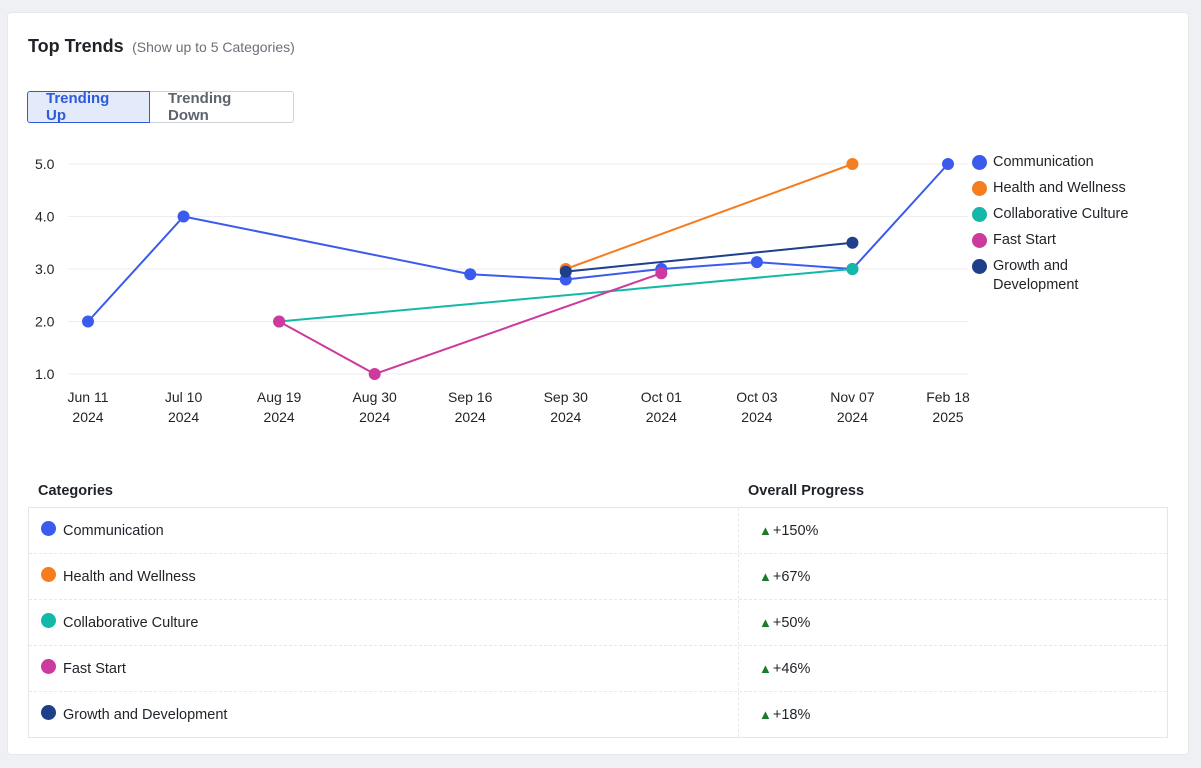  What do you see at coordinates (45, 269) in the screenshot?
I see `y-tick-label: 3.0` at bounding box center [45, 269].